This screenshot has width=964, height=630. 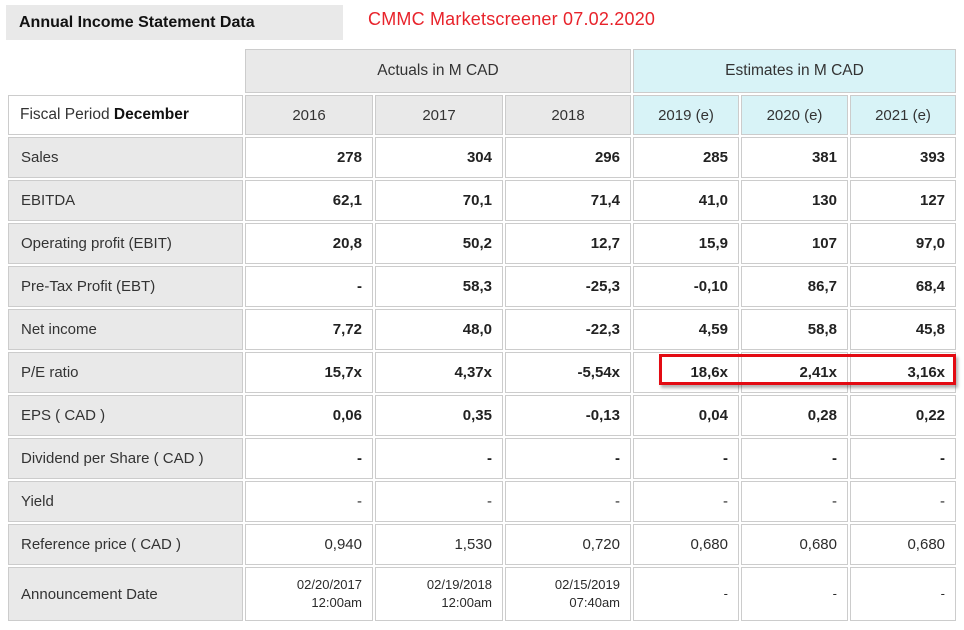 What do you see at coordinates (151, 114) in the screenshot?
I see `fiscal-period-value: December` at bounding box center [151, 114].